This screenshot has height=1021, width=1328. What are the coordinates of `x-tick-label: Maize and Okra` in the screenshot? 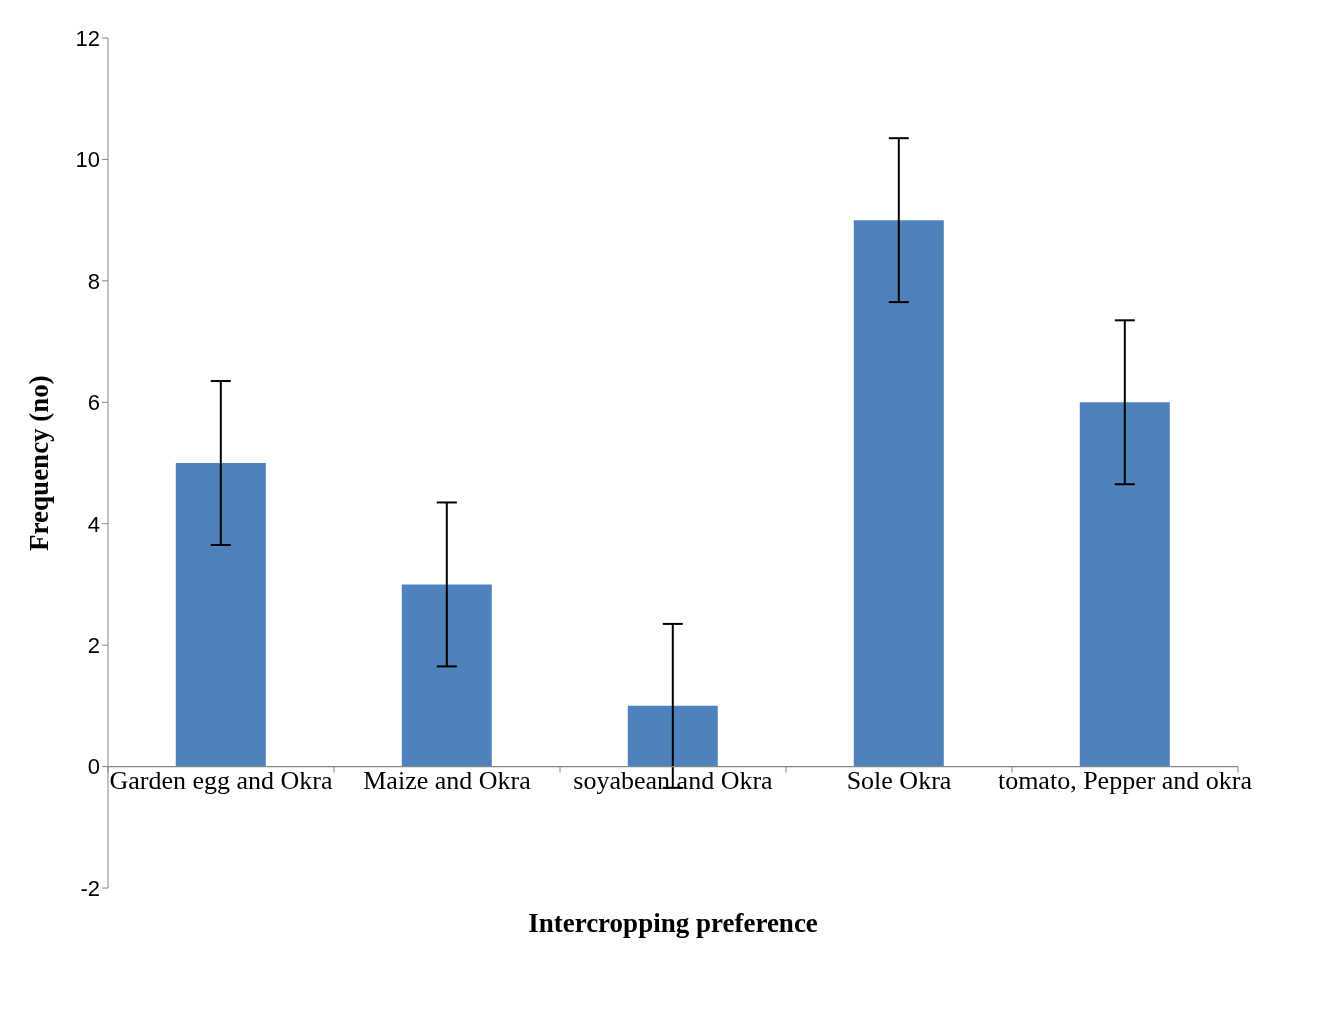 It's located at (447, 780).